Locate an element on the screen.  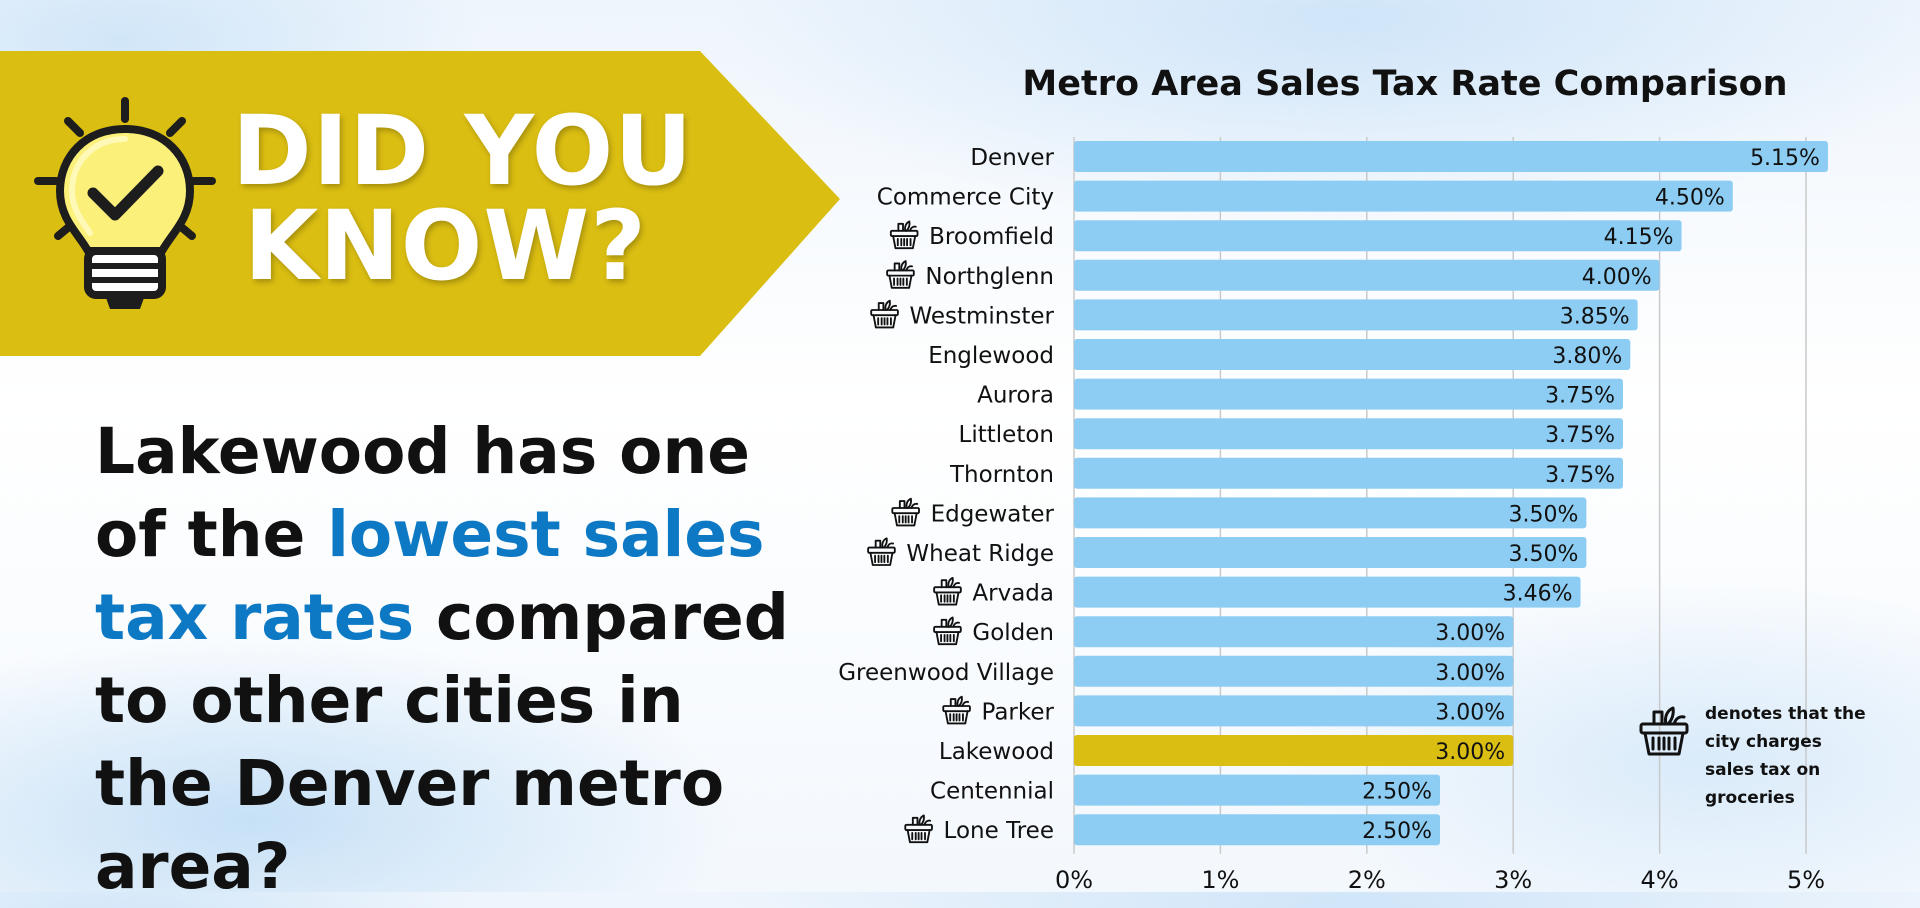
category-label: Thornton is located at coordinates (1001, 475).